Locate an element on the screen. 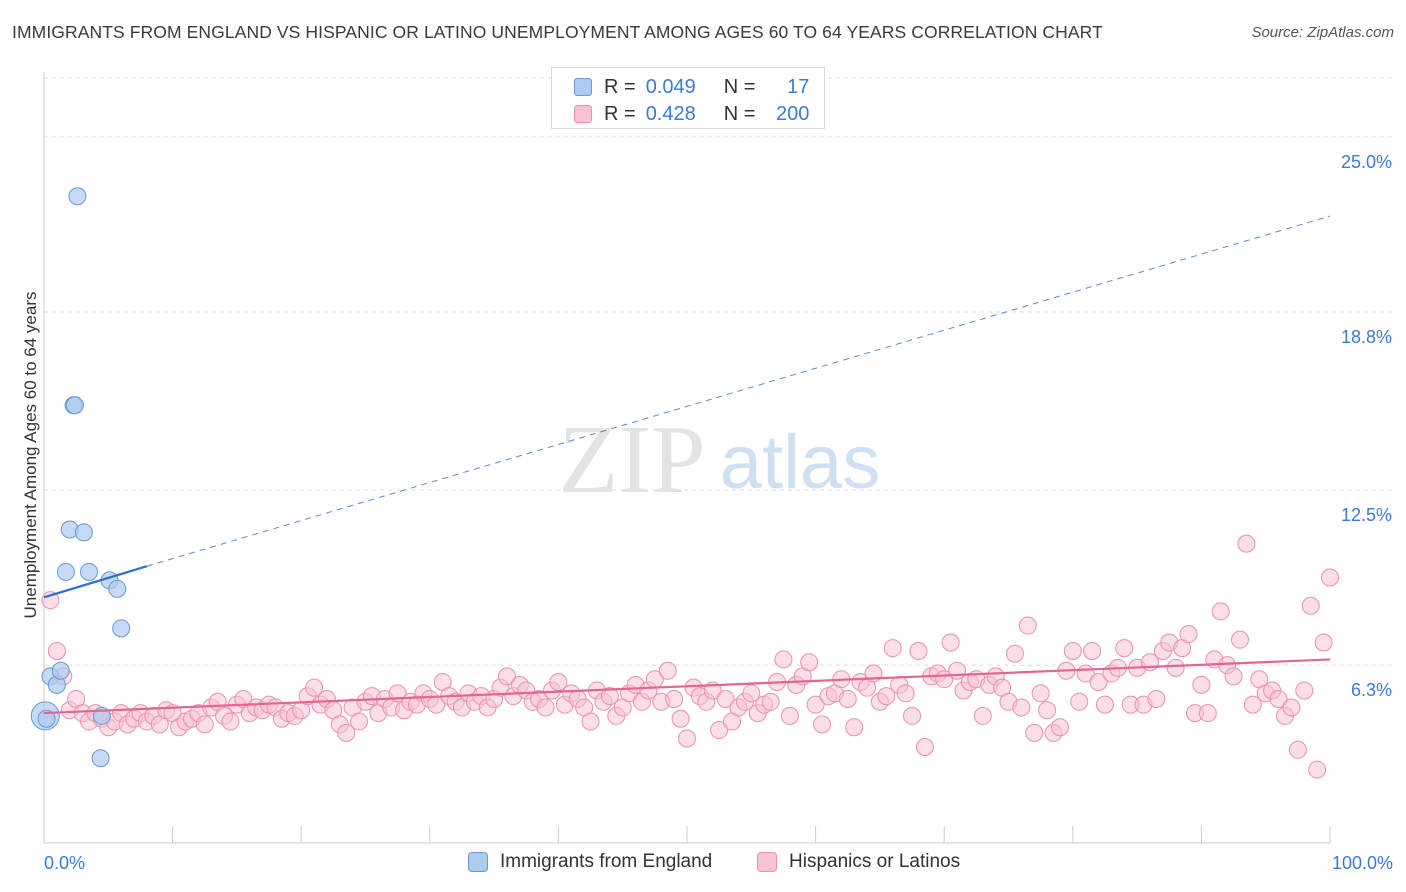  watermark: ZIP atlas is located at coordinates (720, 460).